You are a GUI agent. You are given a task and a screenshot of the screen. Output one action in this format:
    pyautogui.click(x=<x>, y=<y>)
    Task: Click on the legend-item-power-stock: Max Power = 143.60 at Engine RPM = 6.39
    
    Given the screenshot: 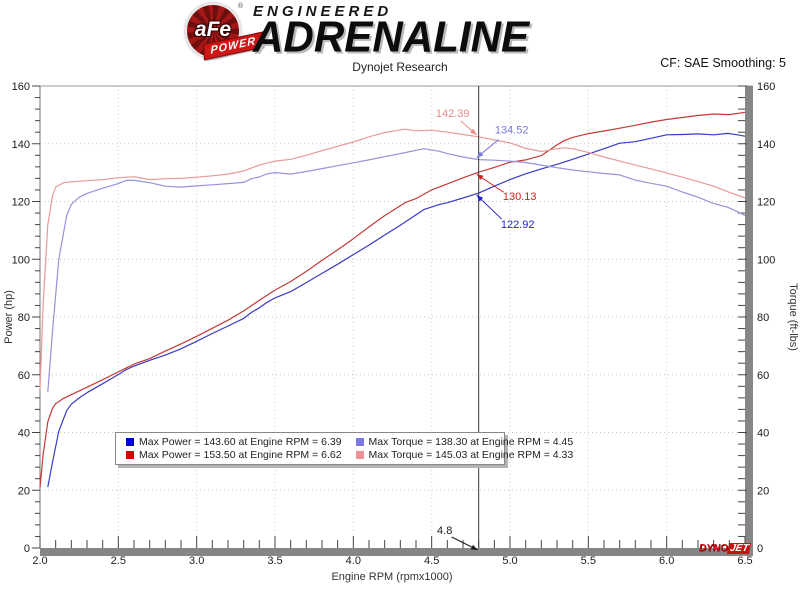 What is the action you would take?
    pyautogui.click(x=234, y=442)
    